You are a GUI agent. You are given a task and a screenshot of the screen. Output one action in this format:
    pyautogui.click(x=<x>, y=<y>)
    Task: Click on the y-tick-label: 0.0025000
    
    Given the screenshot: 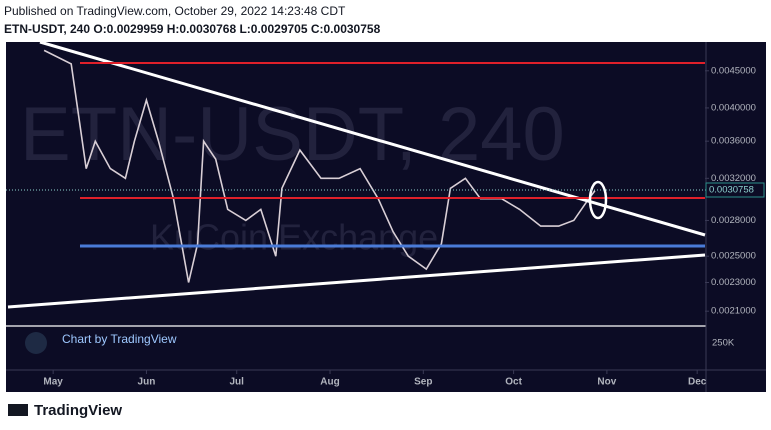 What is the action you would take?
    pyautogui.click(x=733, y=256)
    